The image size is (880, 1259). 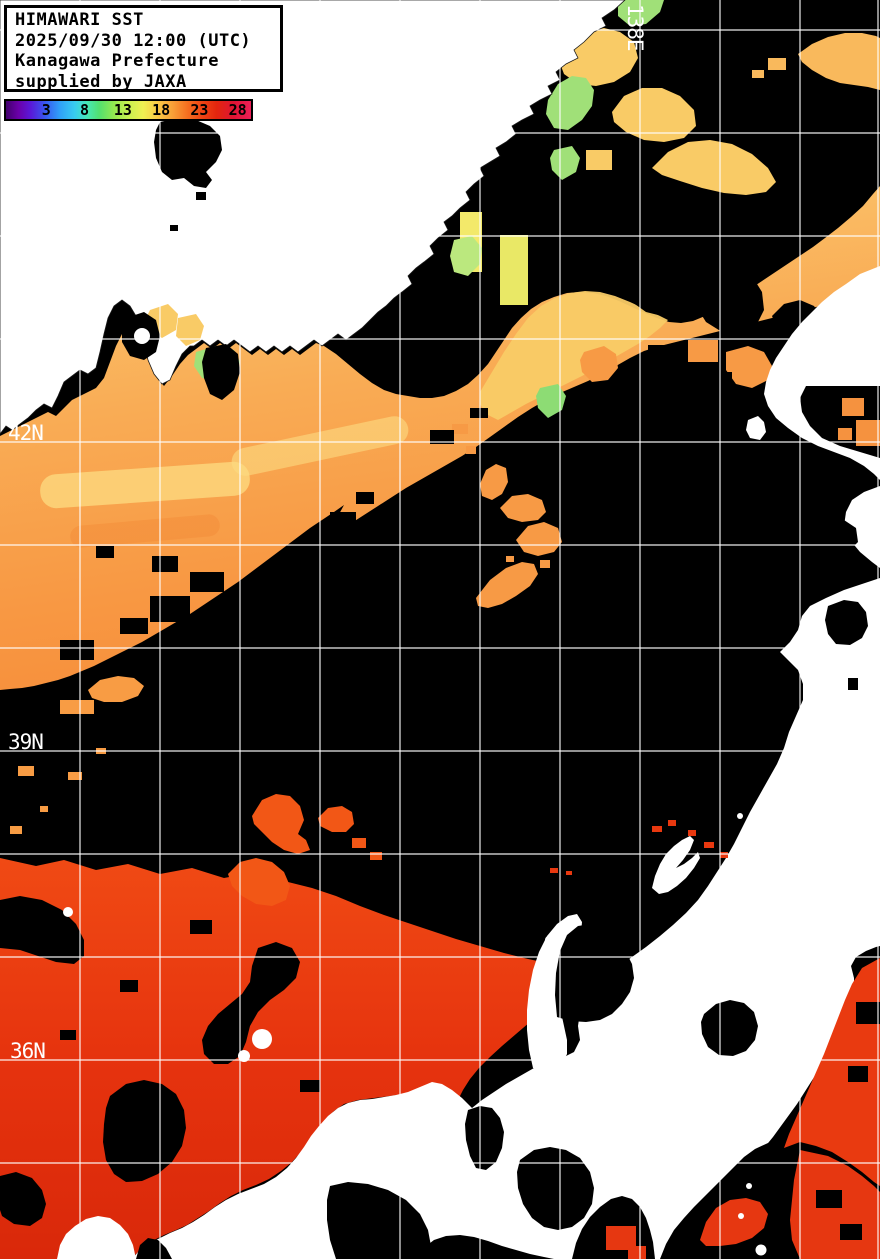 What do you see at coordinates (635, 27) in the screenshot?
I see `longitude-label: 138E` at bounding box center [635, 27].